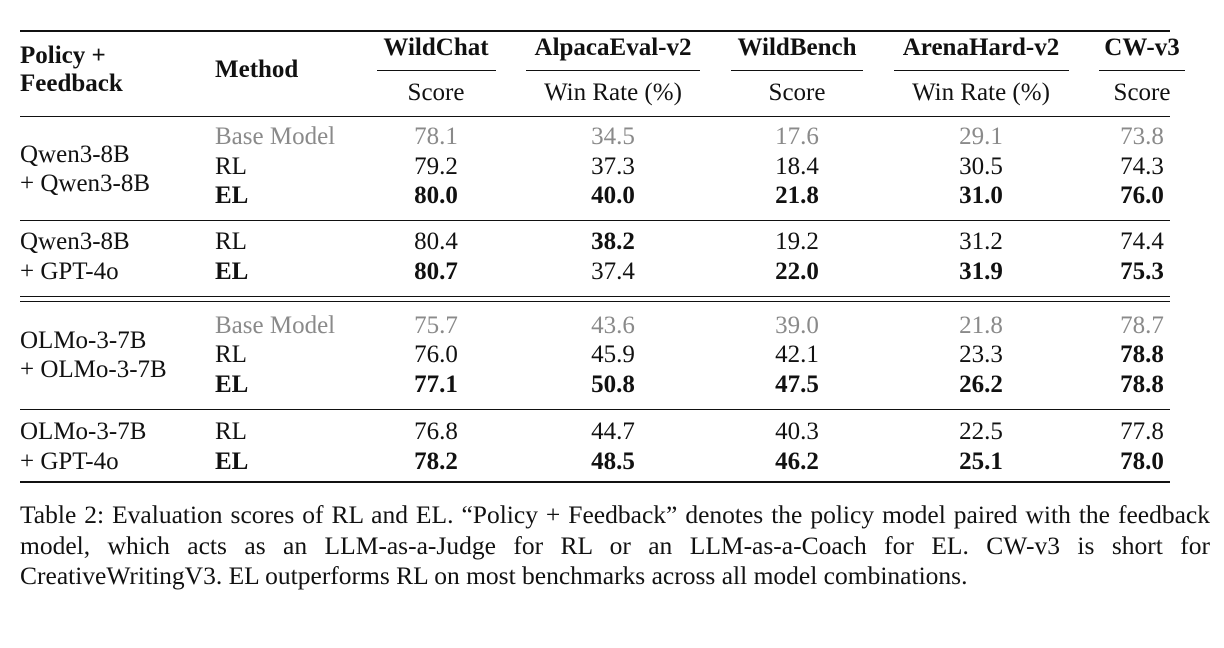  Describe the element at coordinates (981, 461) in the screenshot. I see `score-cell: 25.1` at that location.